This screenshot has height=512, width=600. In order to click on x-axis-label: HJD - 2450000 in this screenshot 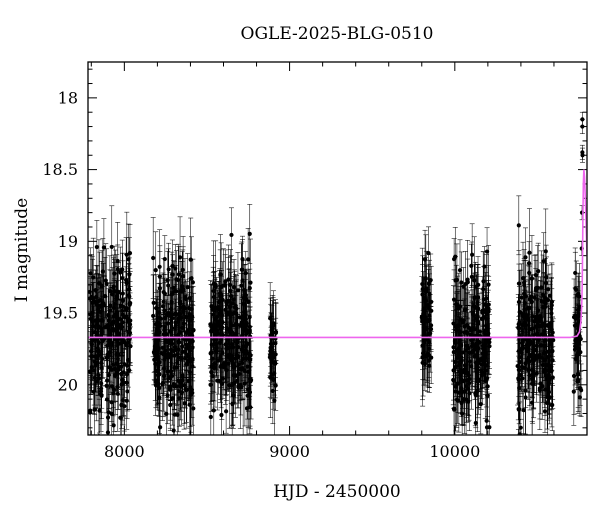, I will do `click(337, 492)`.